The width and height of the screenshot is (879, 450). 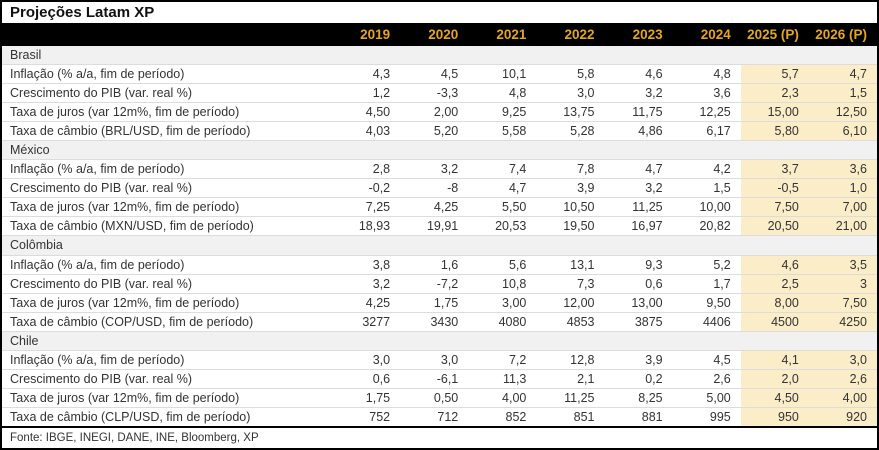 I want to click on value-cell: 19,50, so click(x=579, y=226).